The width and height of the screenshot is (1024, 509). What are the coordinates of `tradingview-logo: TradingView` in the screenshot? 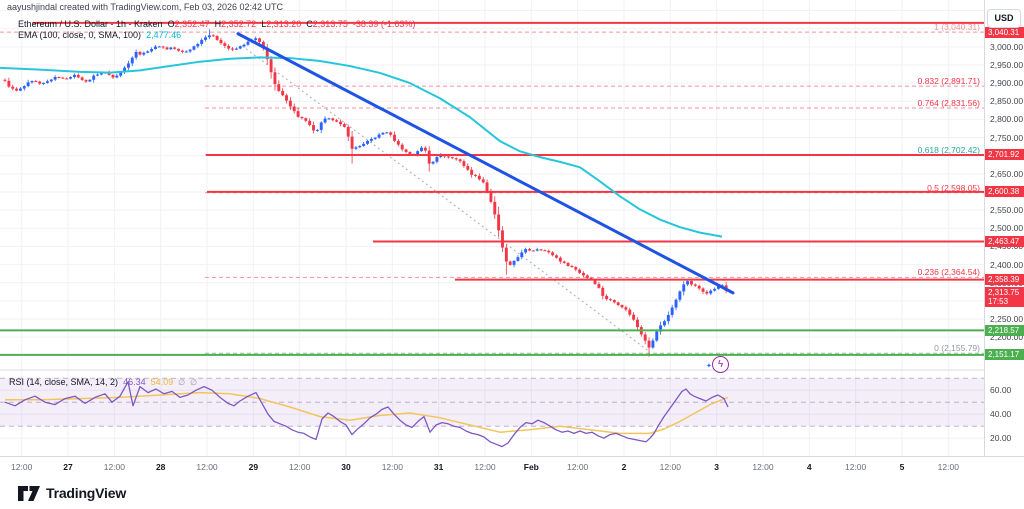 It's located at (72, 493).